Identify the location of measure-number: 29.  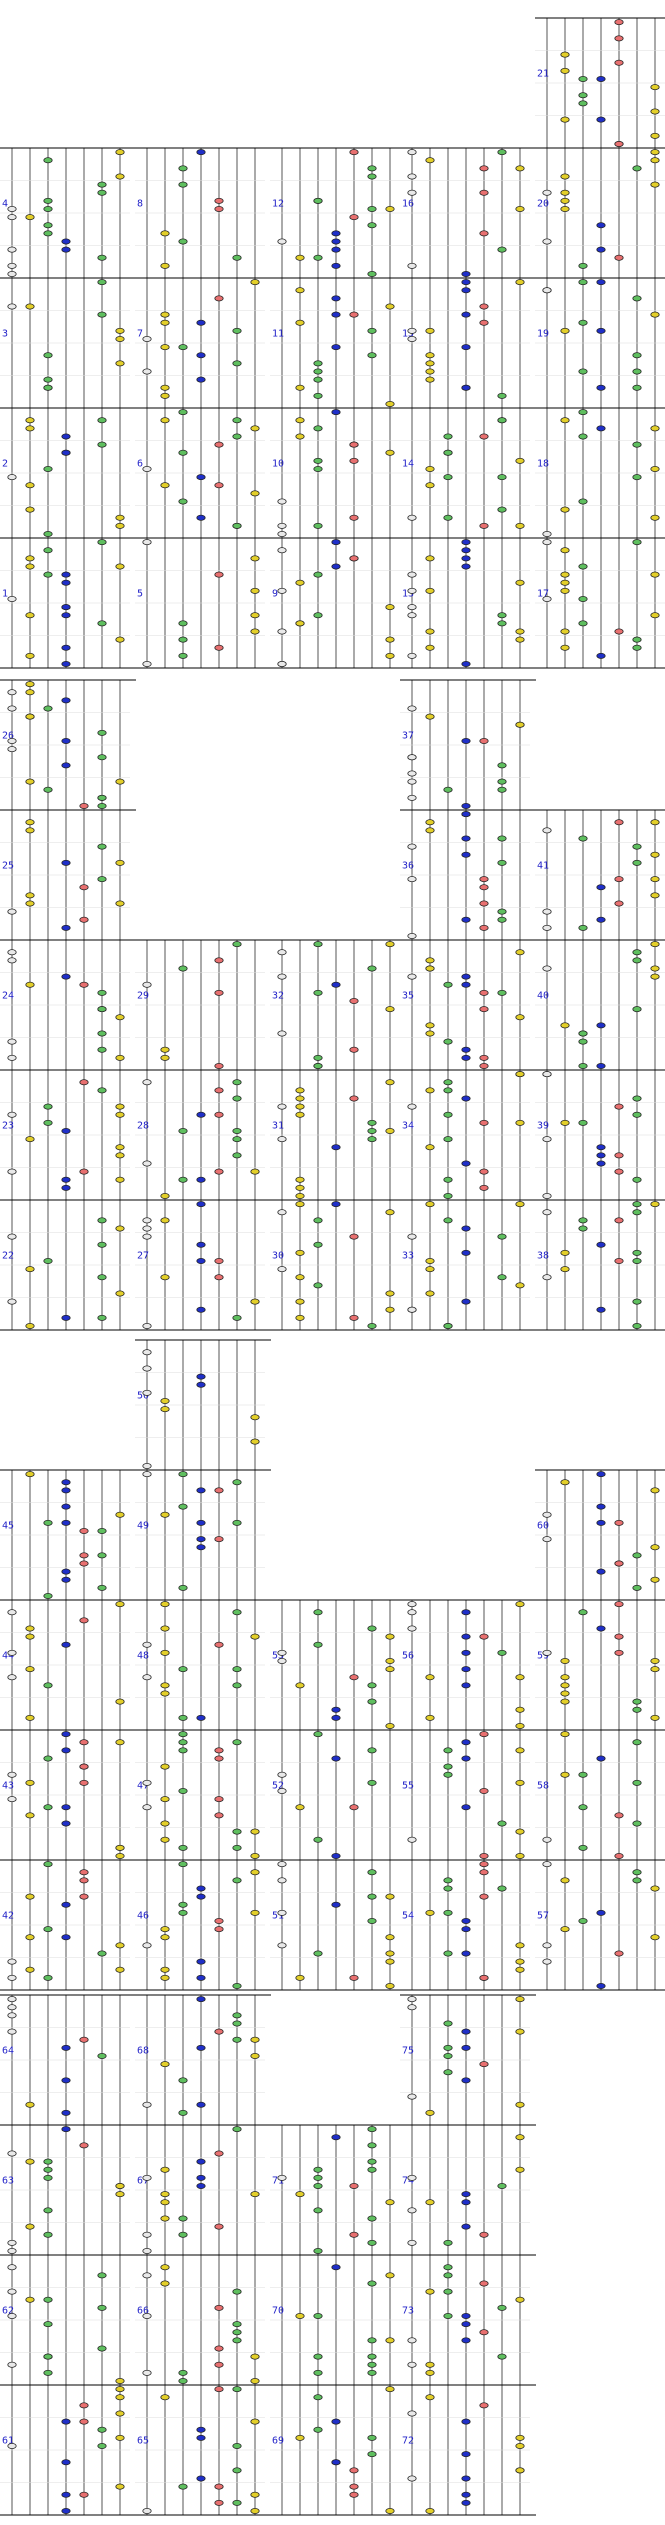
(143, 996).